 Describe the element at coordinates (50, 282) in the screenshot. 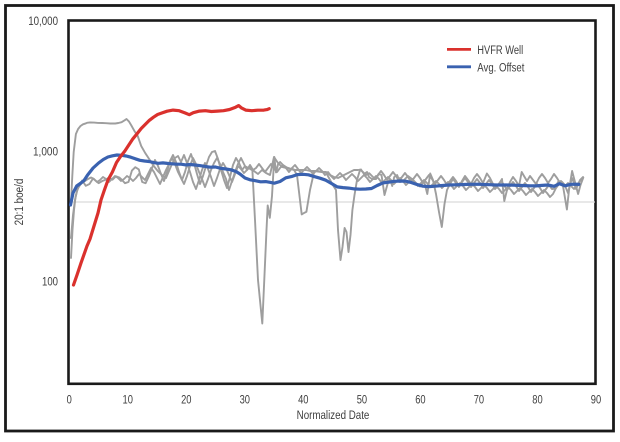

I see `svg-text: 100` at that location.